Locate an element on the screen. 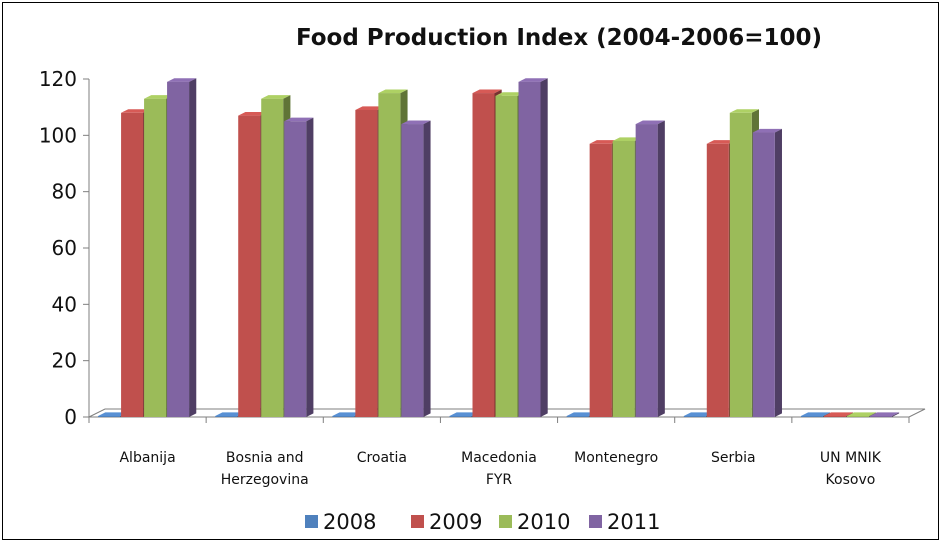 Image resolution: width=943 pixels, height=544 pixels. y-tick-label: 100 is located at coordinates (58, 135).